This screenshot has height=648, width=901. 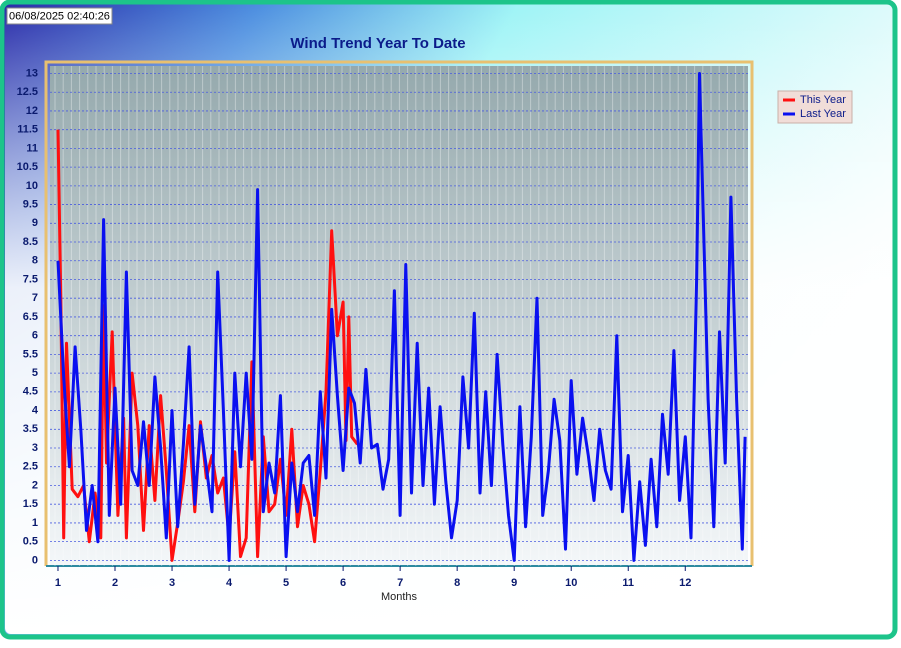 What do you see at coordinates (399, 597) in the screenshot?
I see `x-axis-label: Months` at bounding box center [399, 597].